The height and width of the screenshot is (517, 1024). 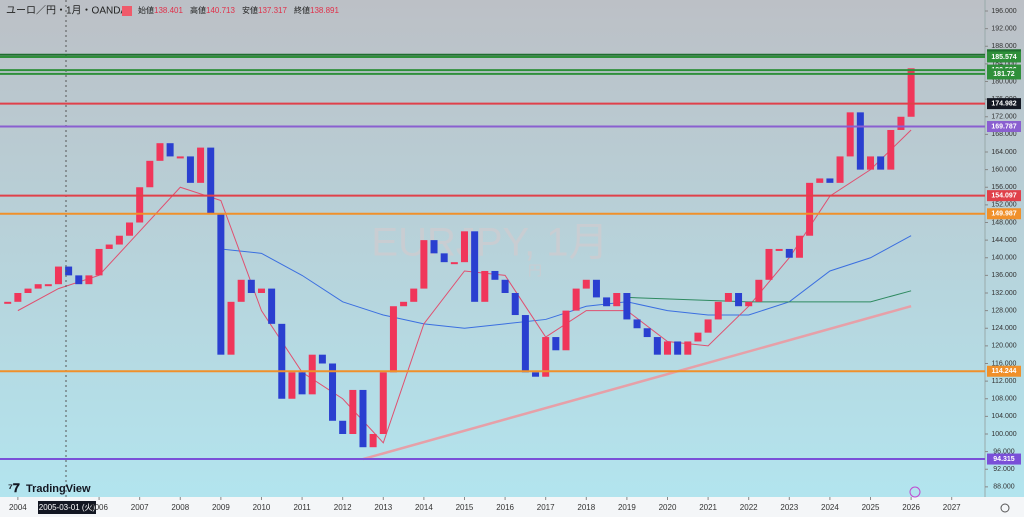 I want to click on symbol: ユーロ／円・1月・OANDA, so click(x=66, y=11).